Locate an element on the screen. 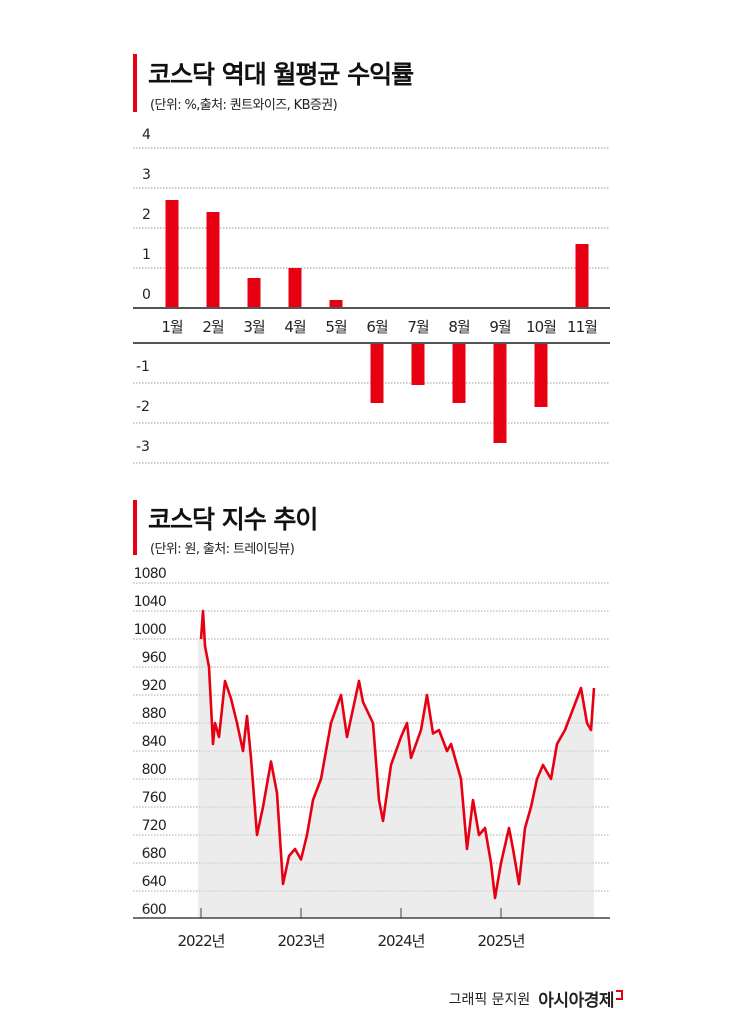  bar-y-tick-label: 4 is located at coordinates (146, 135).